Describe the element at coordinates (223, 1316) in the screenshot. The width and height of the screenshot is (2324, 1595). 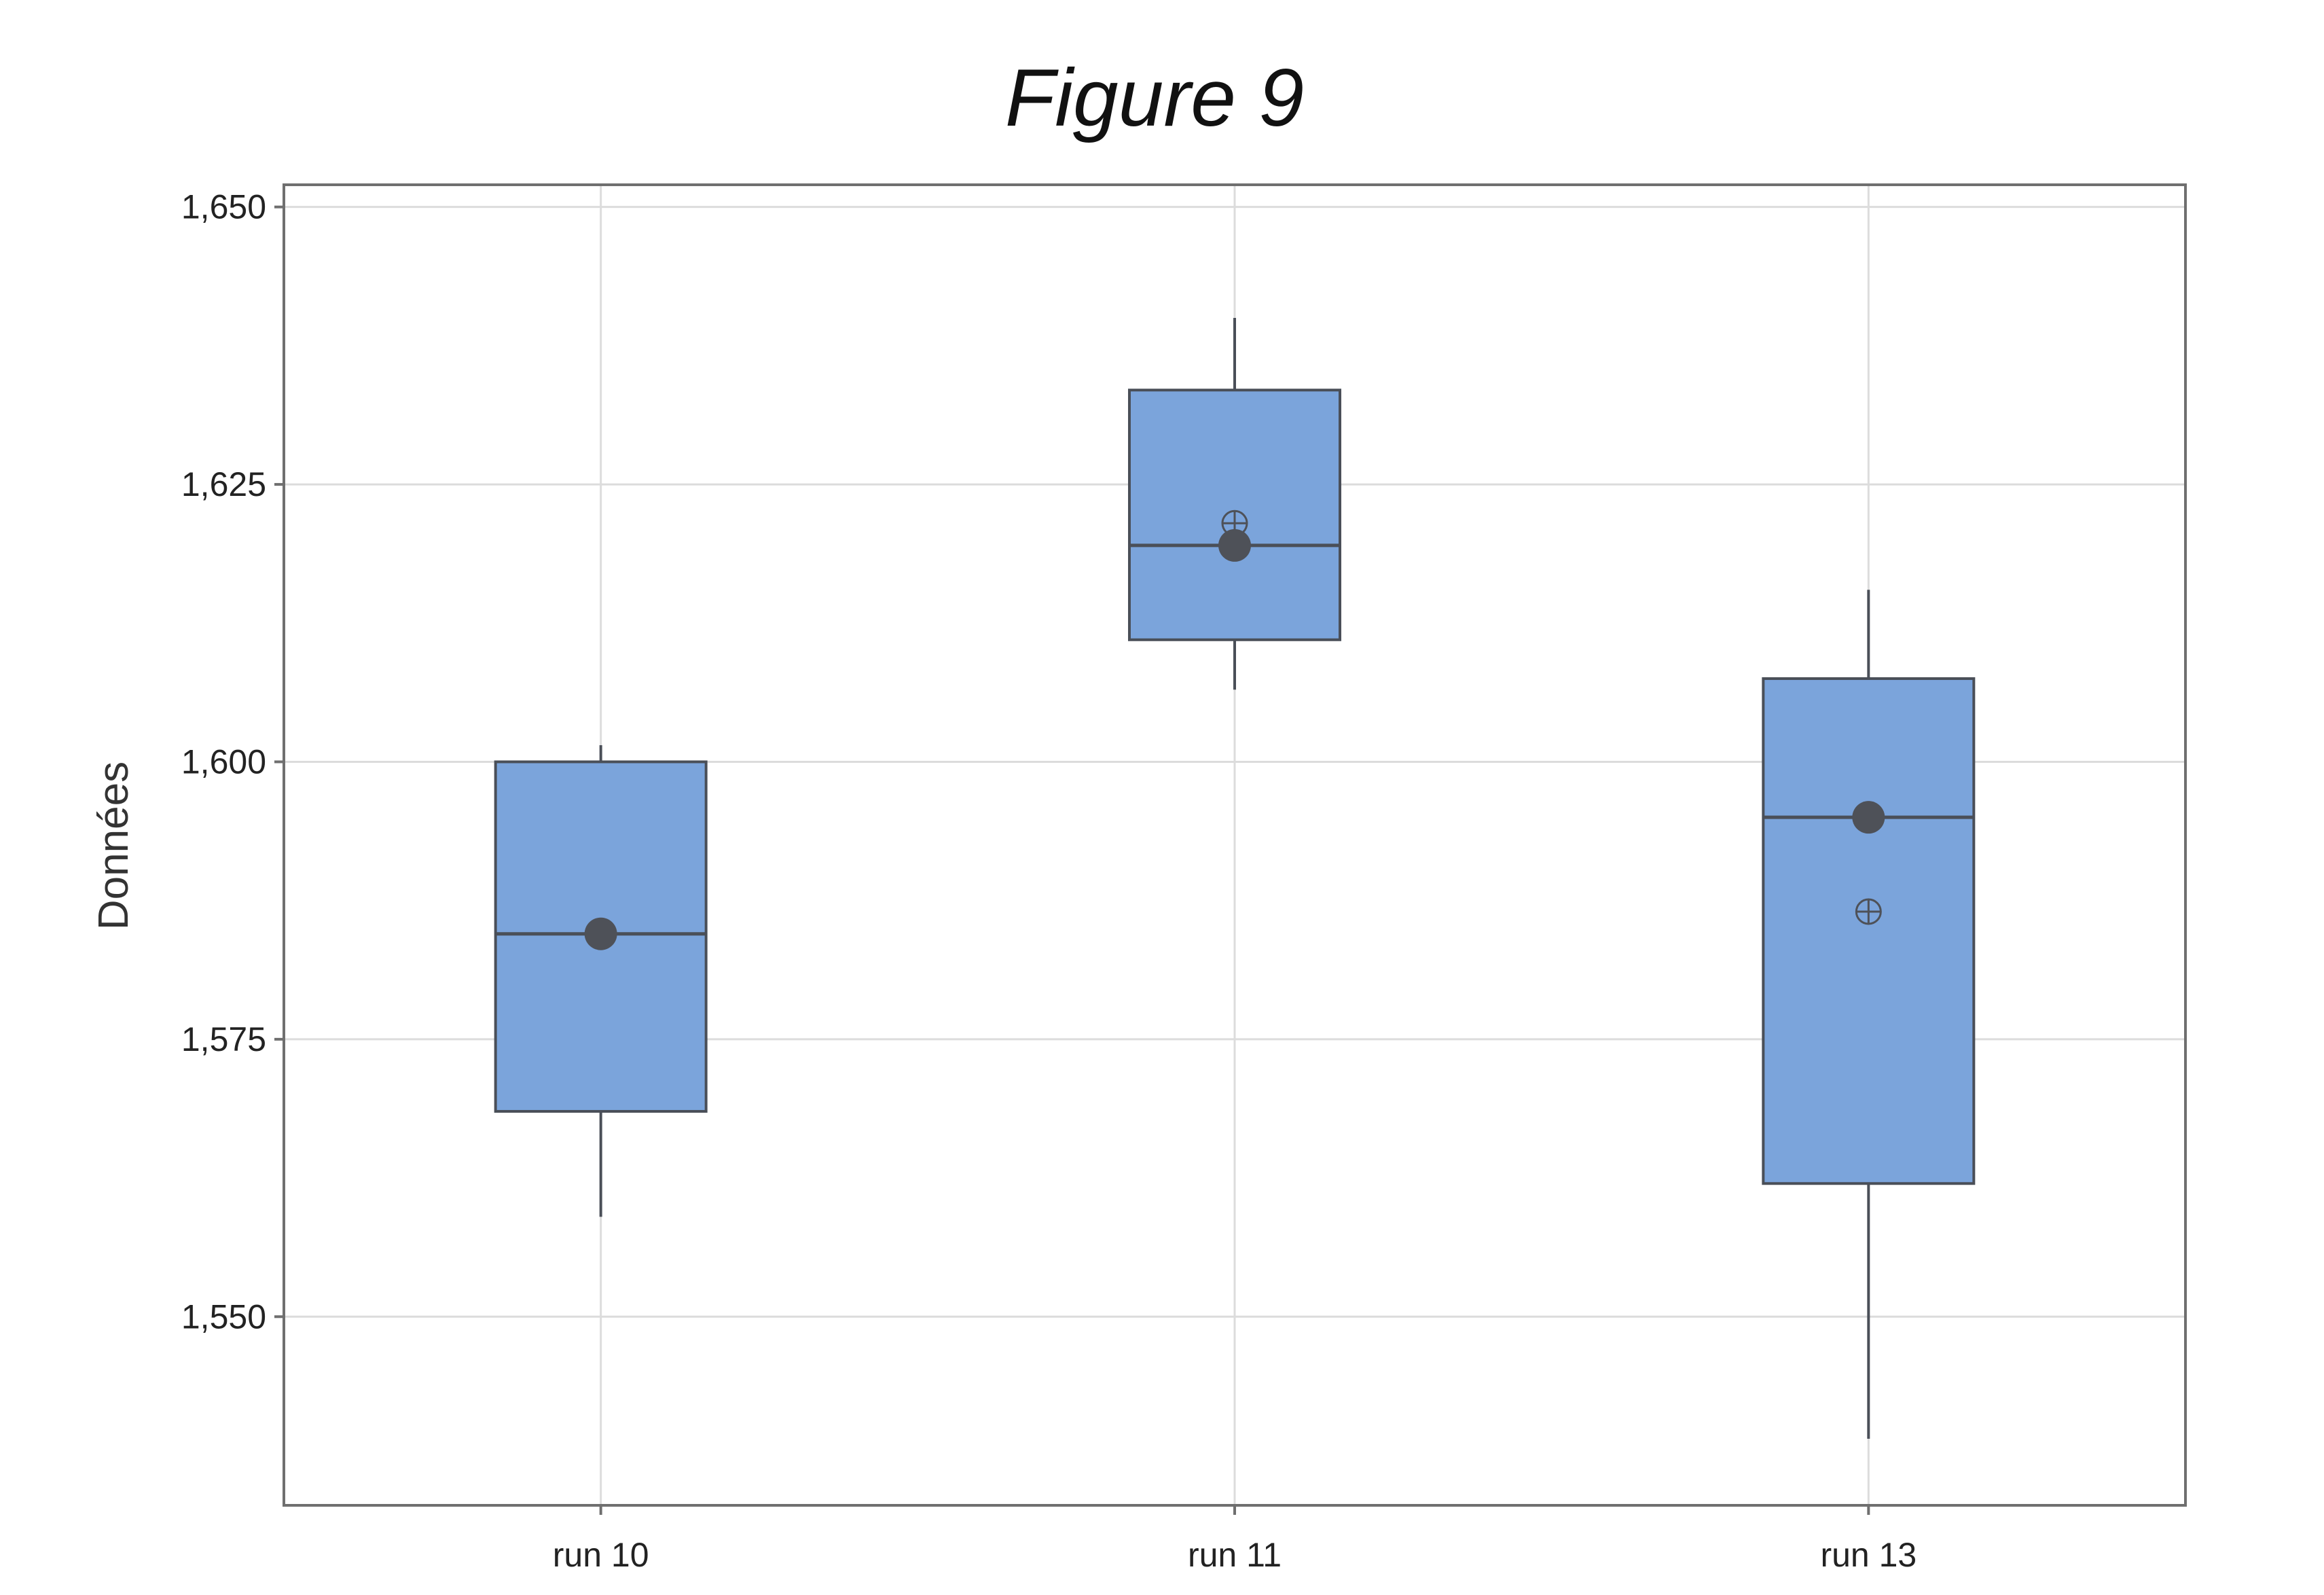
I see `y-tick-label: 1,550` at that location.